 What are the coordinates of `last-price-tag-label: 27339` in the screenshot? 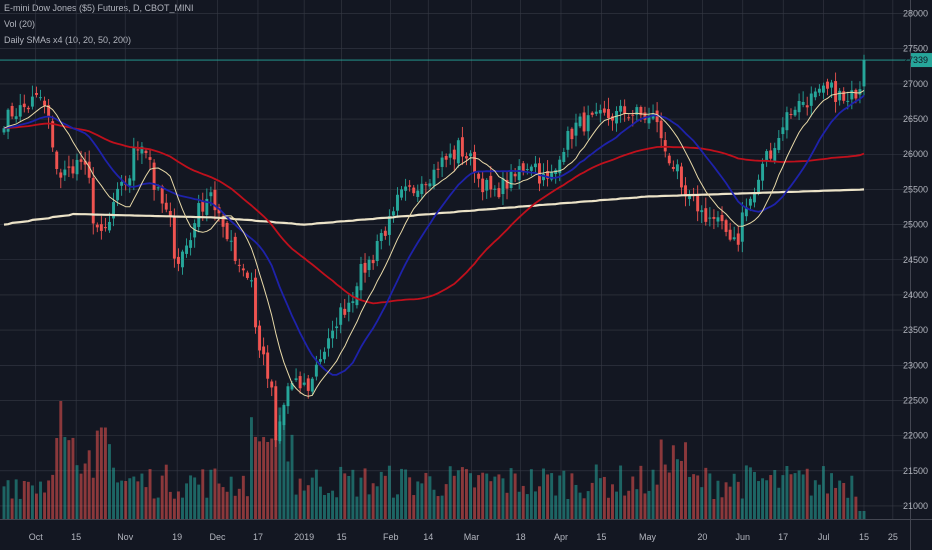 It's located at (915, 60).